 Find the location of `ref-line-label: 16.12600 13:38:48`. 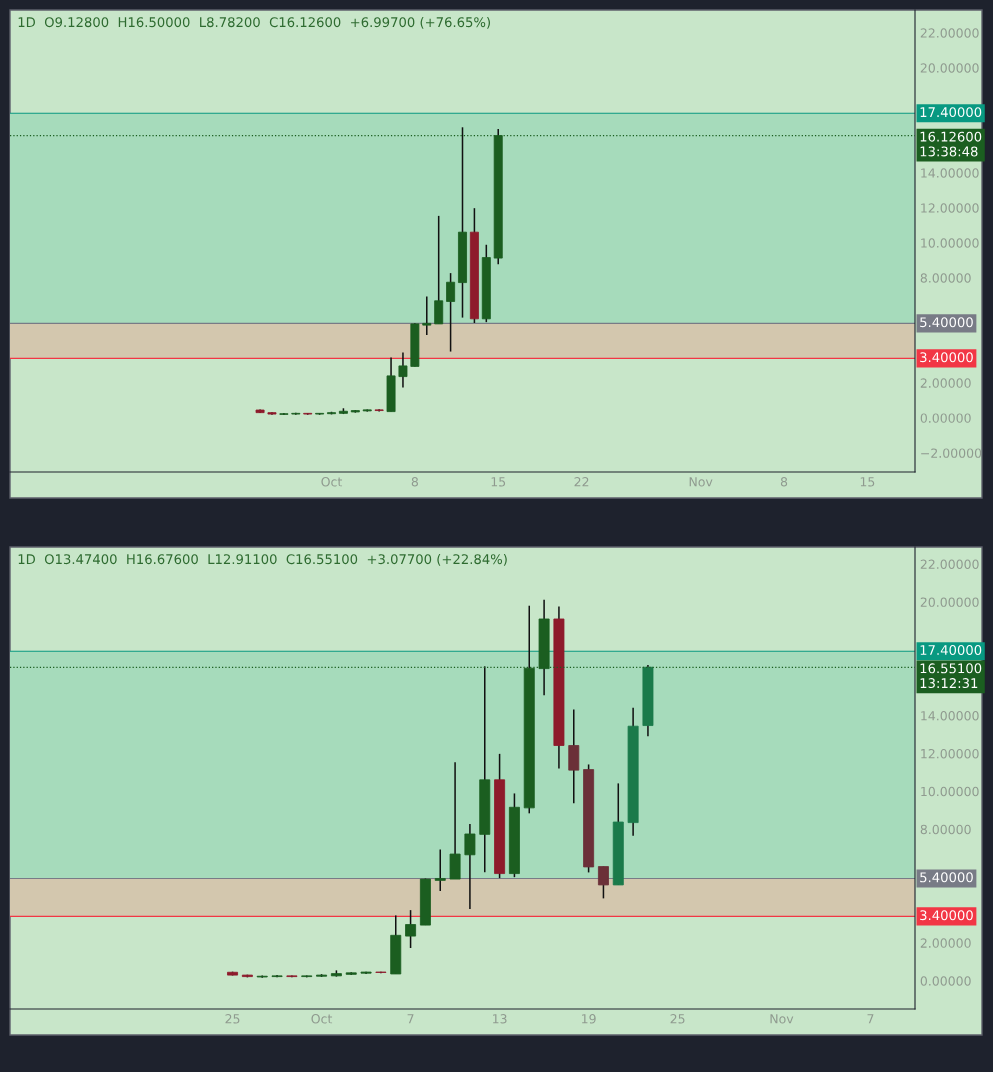

ref-line-label: 16.12600 13:38:48 is located at coordinates (951, 144).